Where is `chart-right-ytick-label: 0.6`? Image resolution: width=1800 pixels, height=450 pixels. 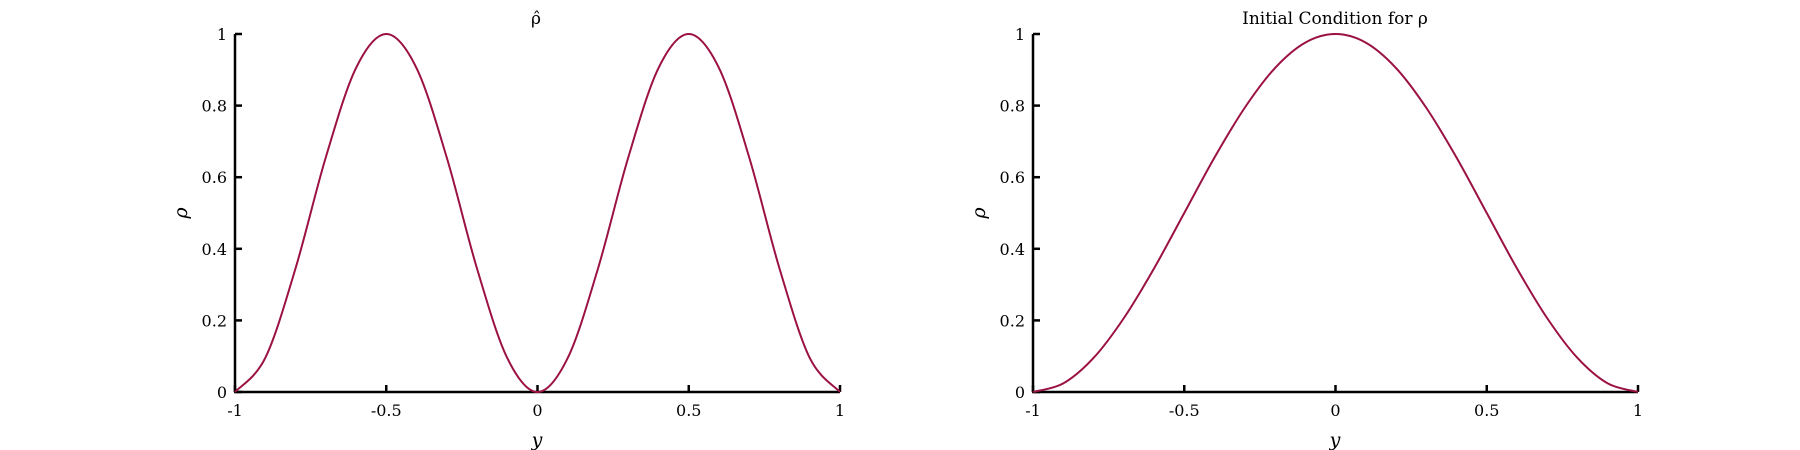 chart-right-ytick-label: 0.6 is located at coordinates (1012, 177).